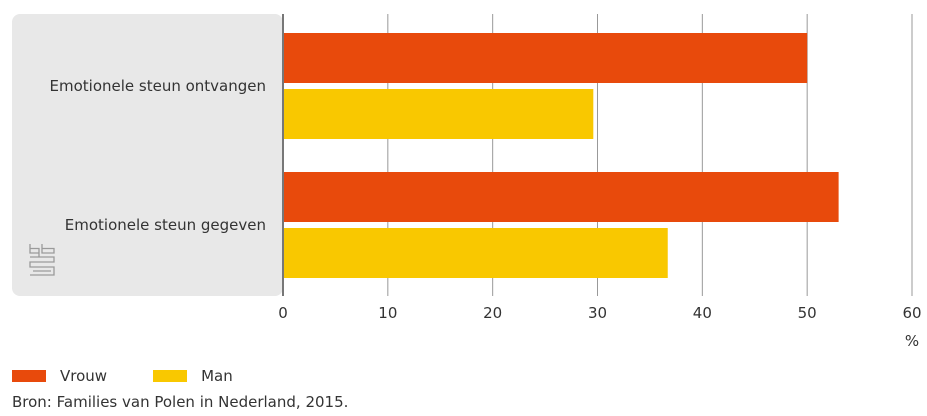  What do you see at coordinates (145, 376) in the screenshot?
I see `legend: Vrouw Man` at bounding box center [145, 376].